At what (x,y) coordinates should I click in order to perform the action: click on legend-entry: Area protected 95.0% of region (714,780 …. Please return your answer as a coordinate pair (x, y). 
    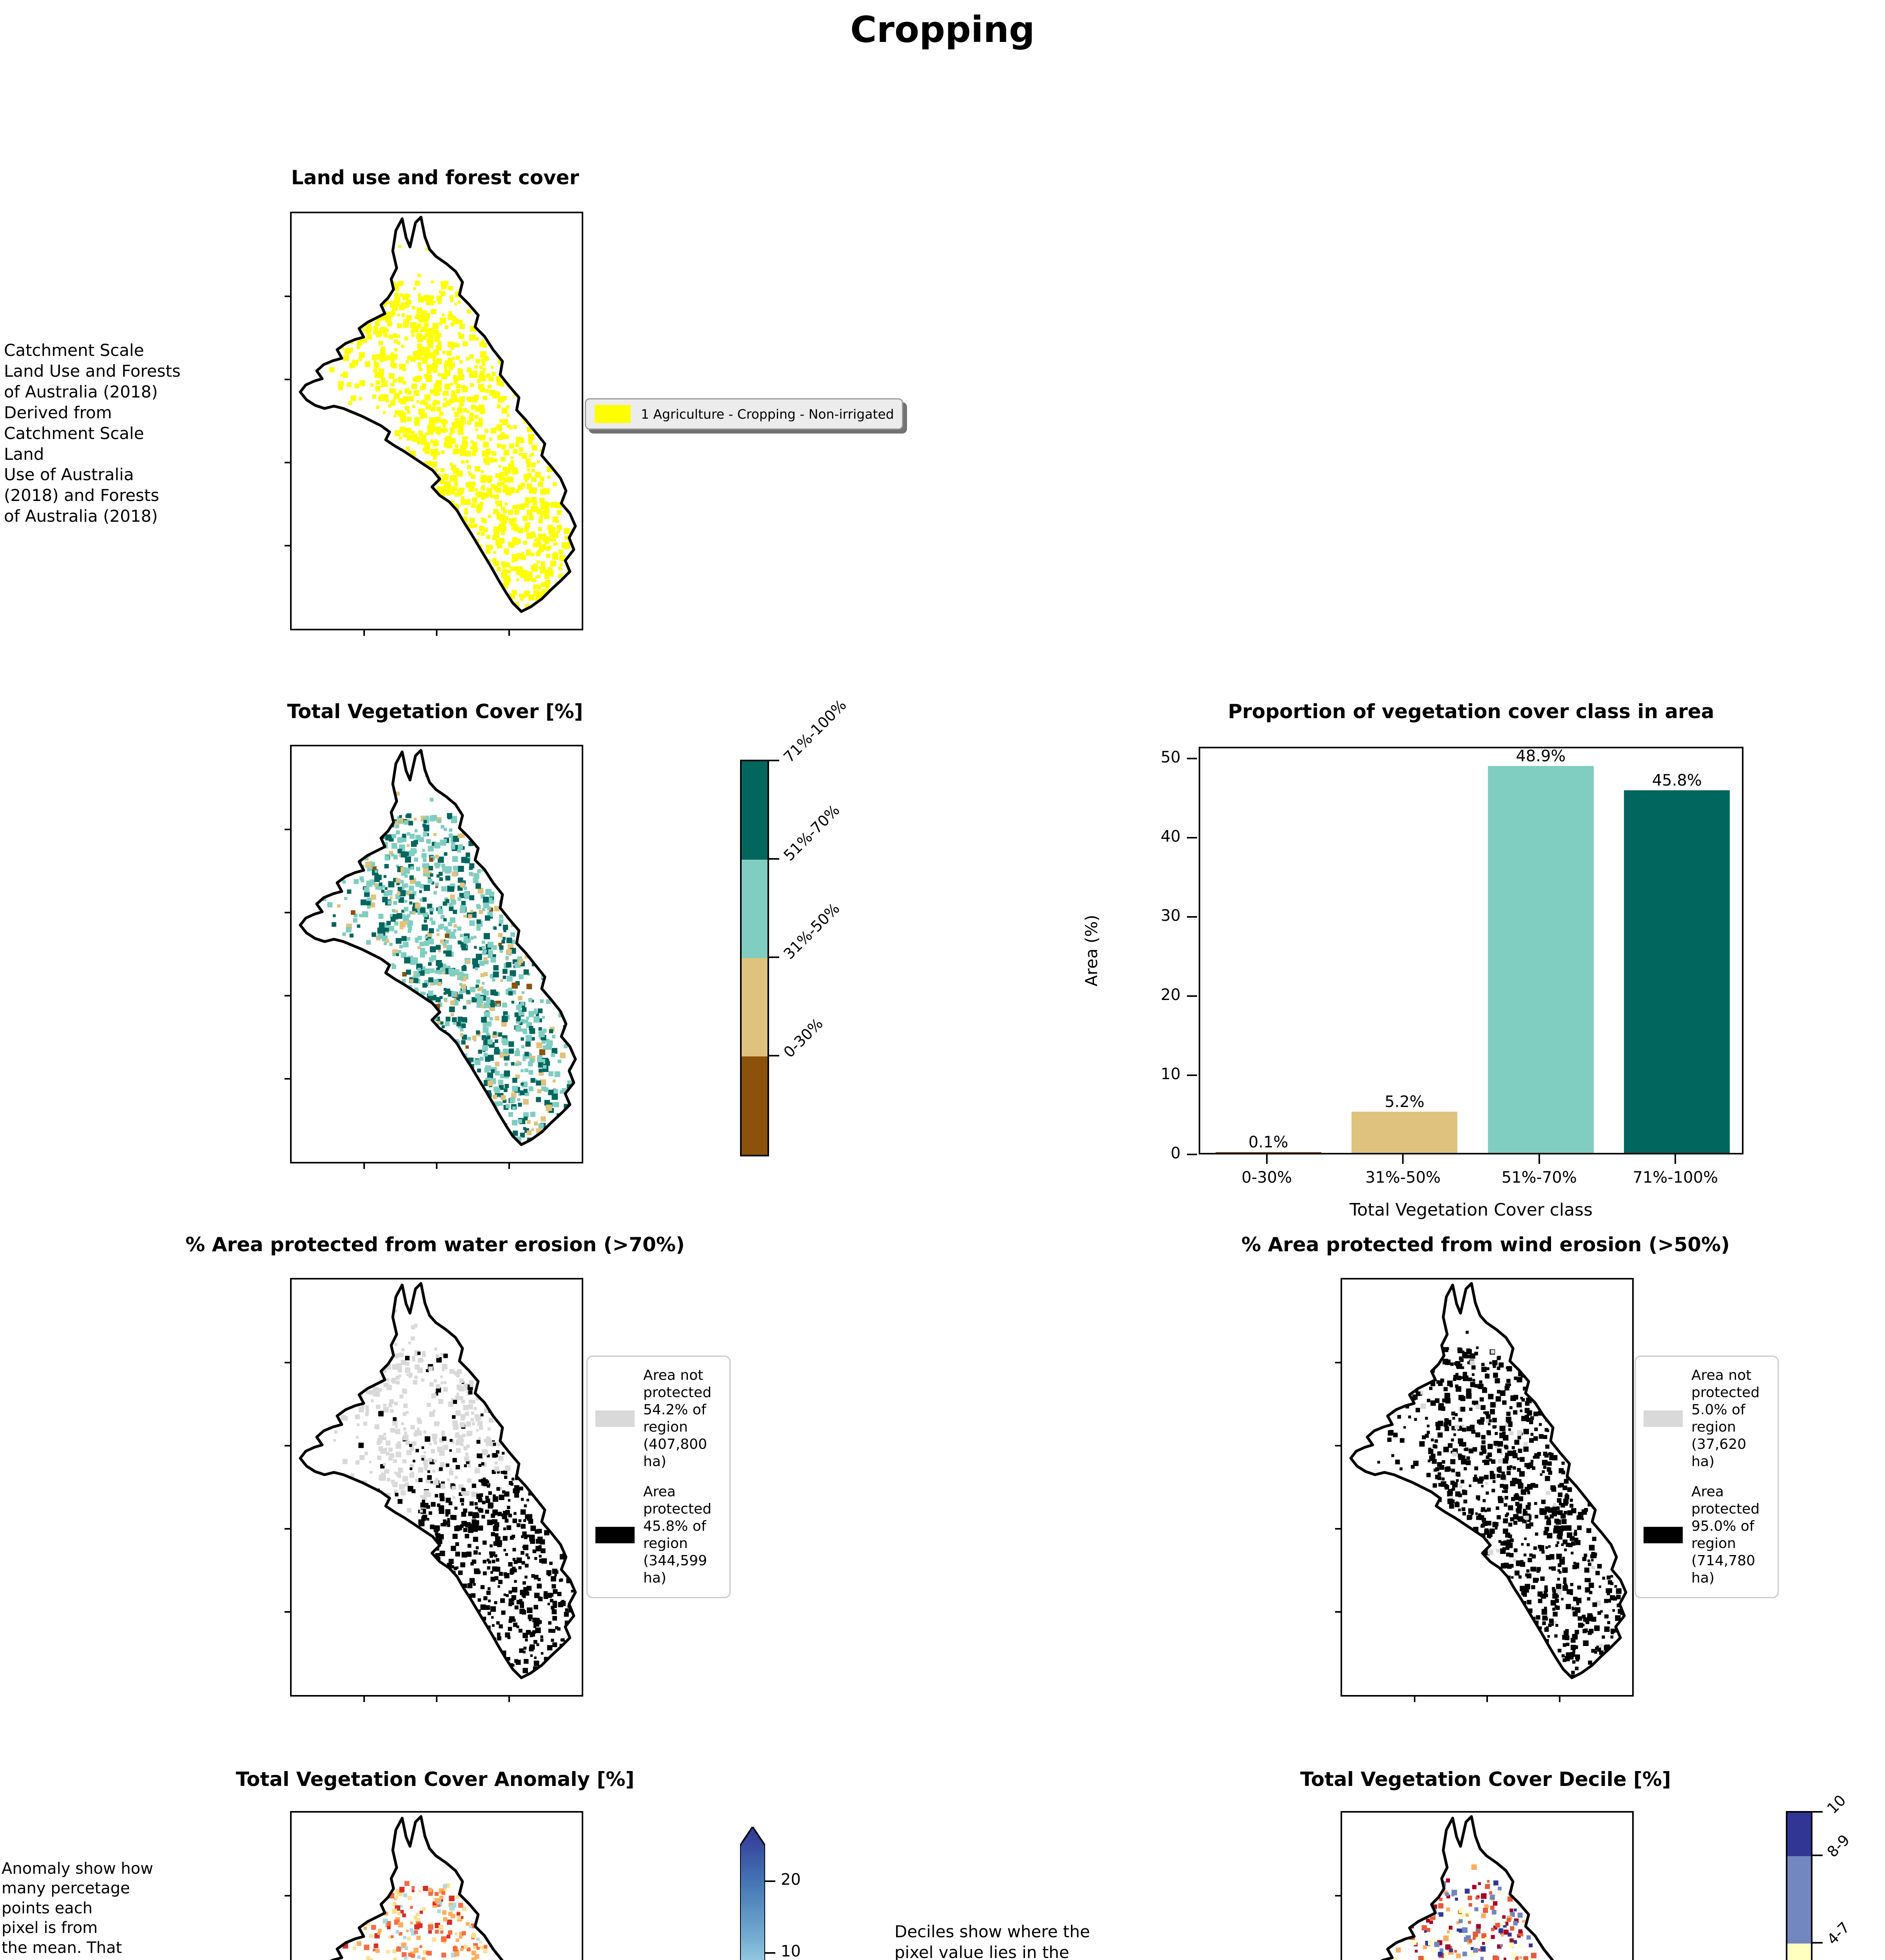
    Looking at the image, I should click on (1707, 1534).